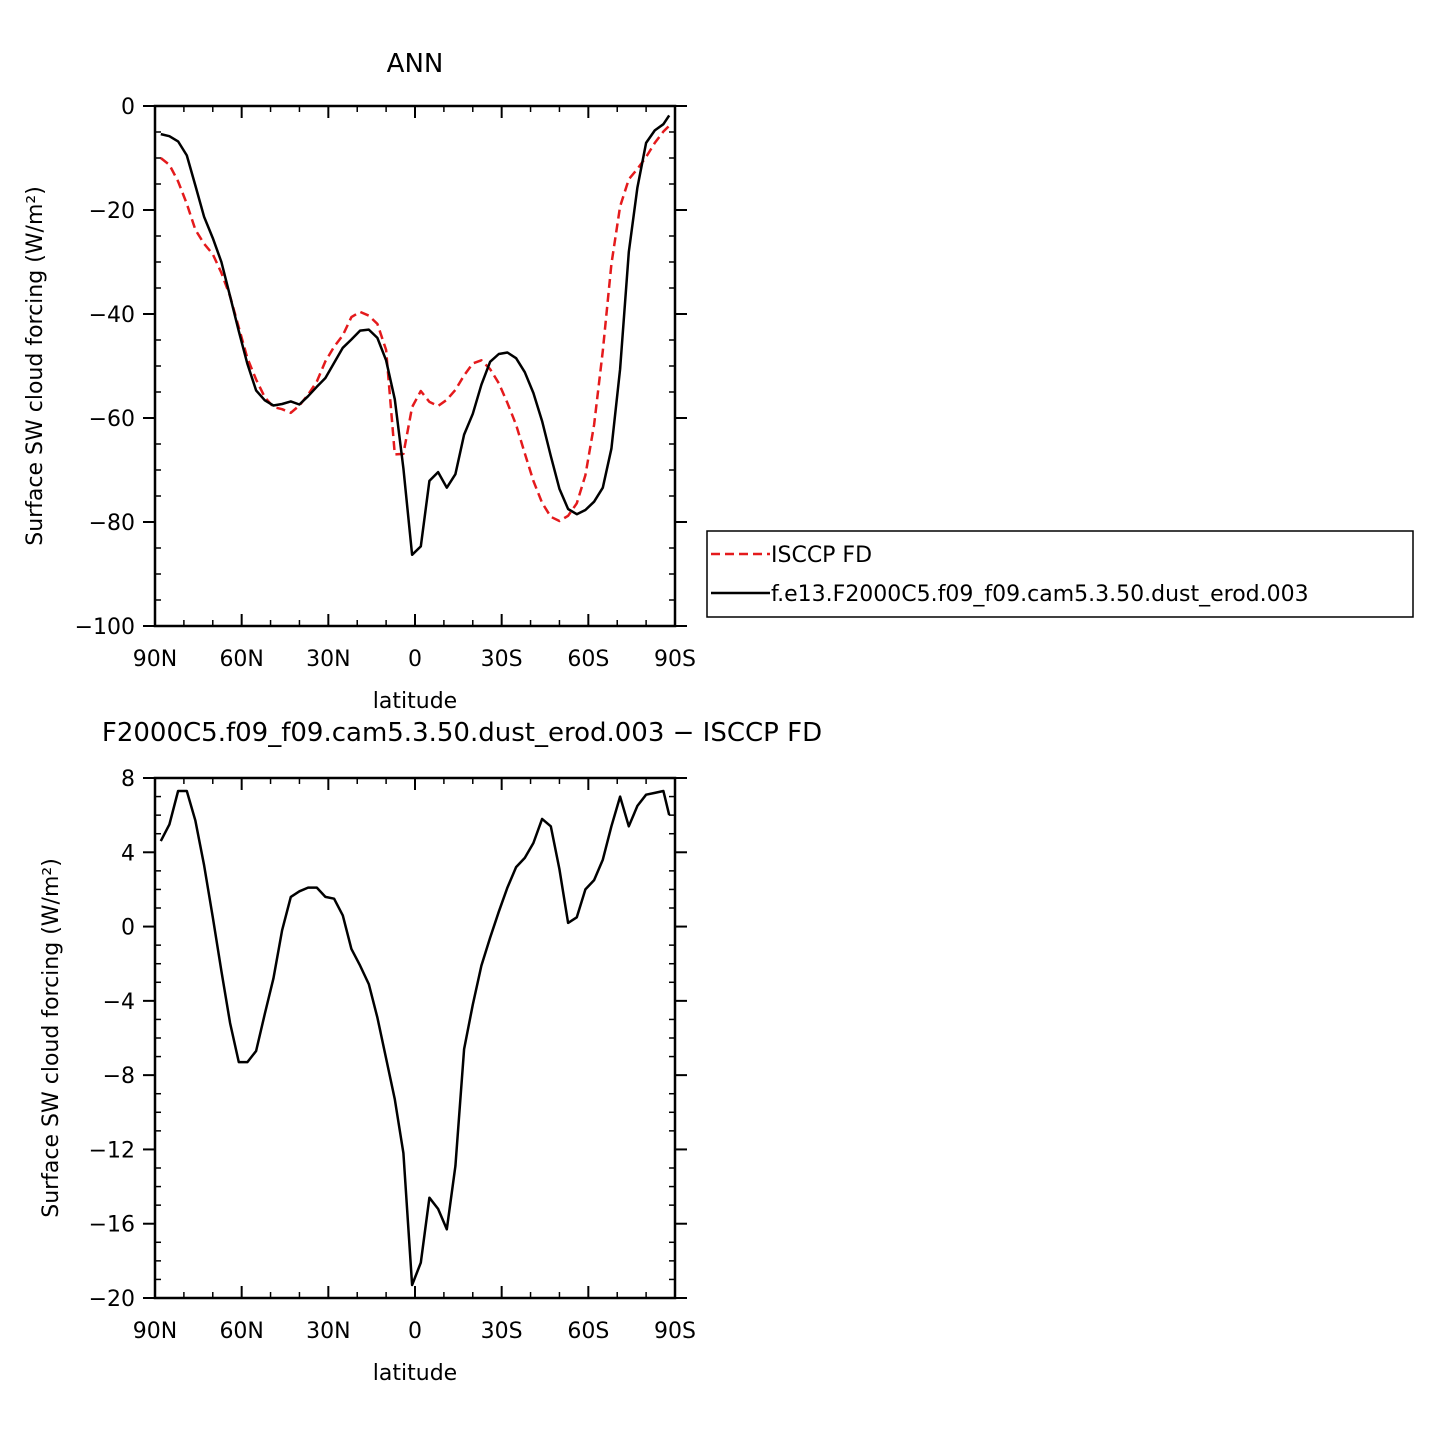  Describe the element at coordinates (112, 523) in the screenshot. I see `y-tick-label: −80` at that location.